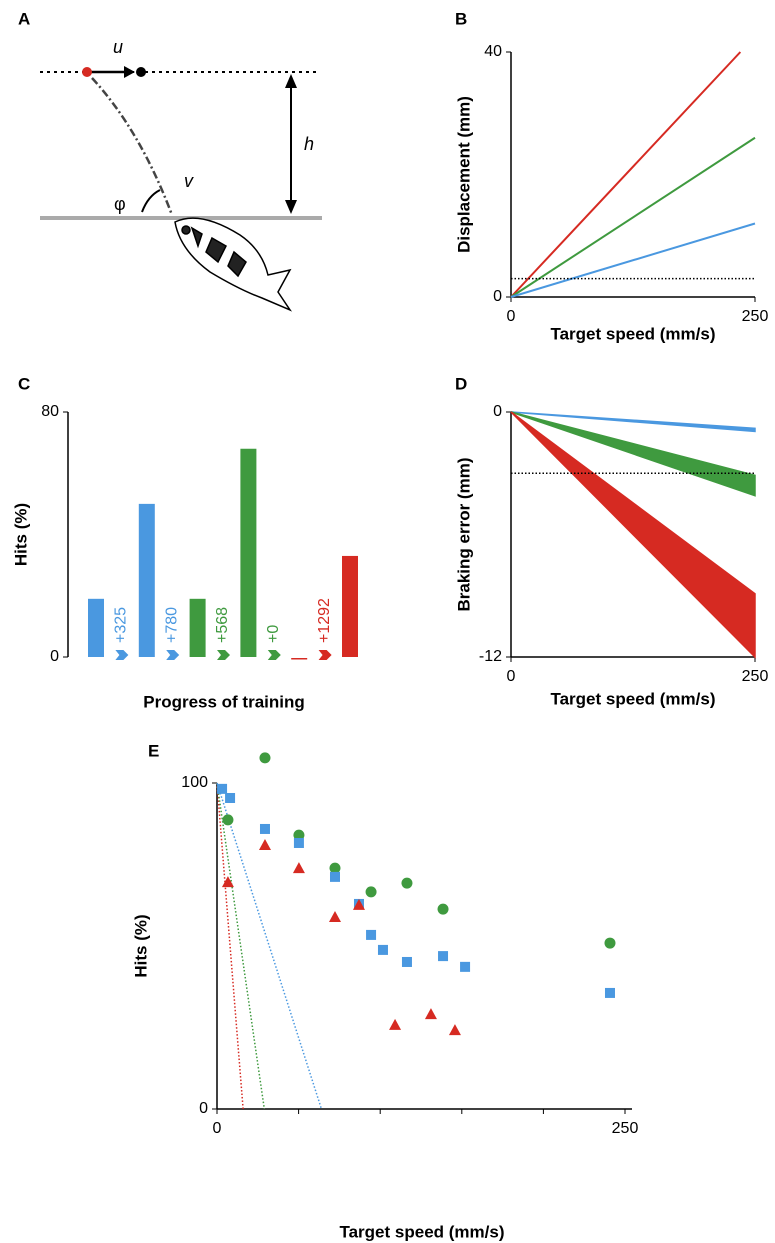 The width and height of the screenshot is (775, 1243). What do you see at coordinates (87, 72) in the screenshot?
I see `target-start` at bounding box center [87, 72].